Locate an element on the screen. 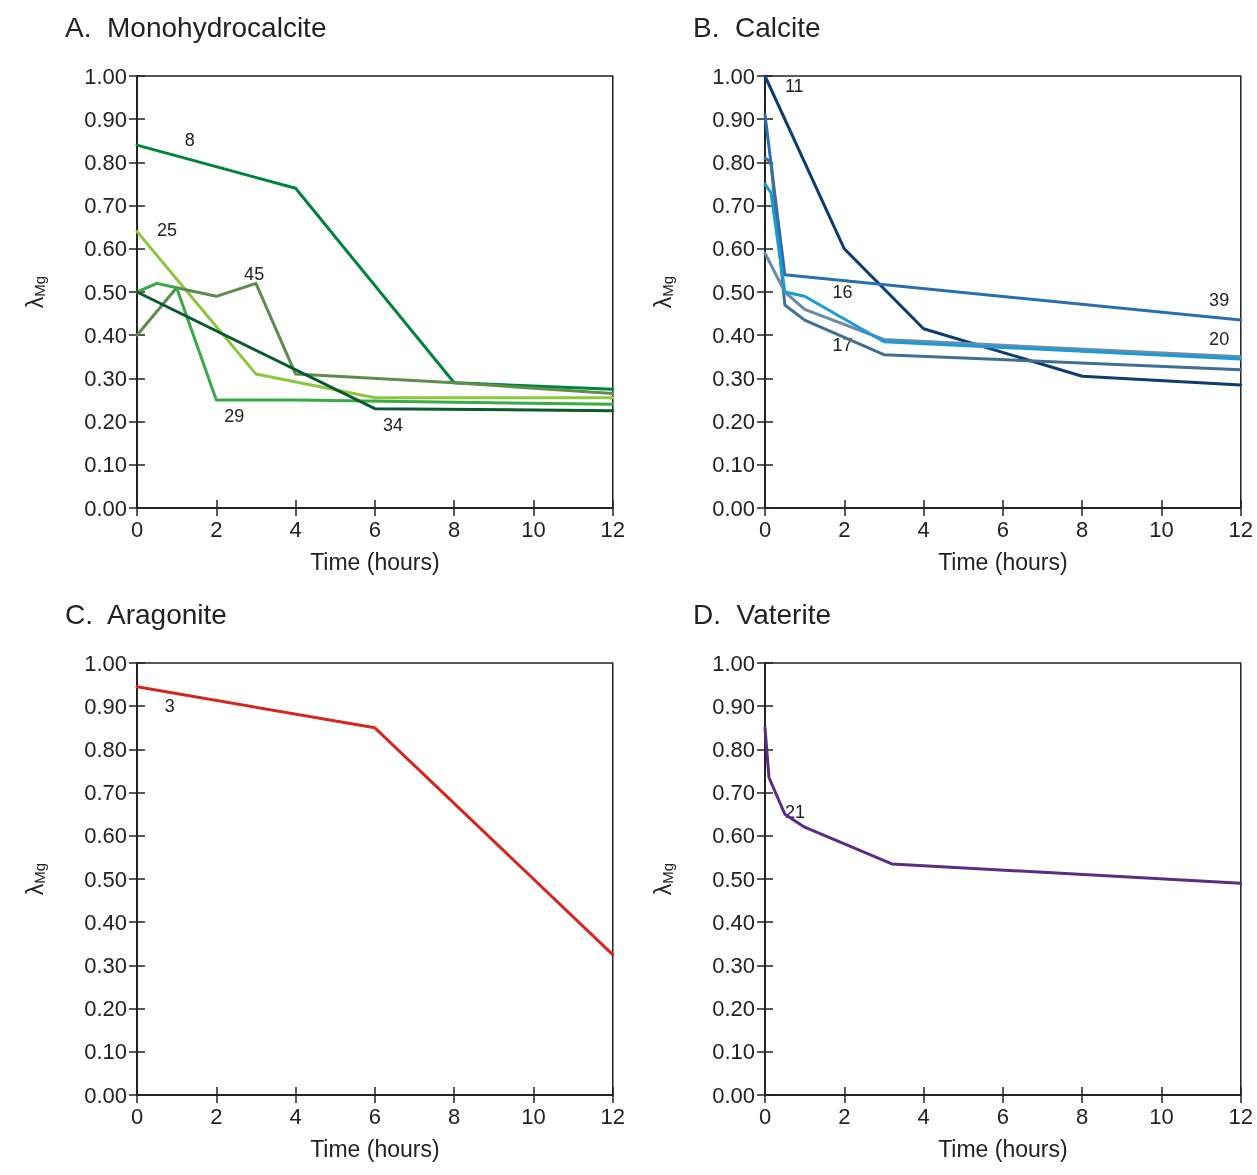  annotation: 45 is located at coordinates (254, 273).